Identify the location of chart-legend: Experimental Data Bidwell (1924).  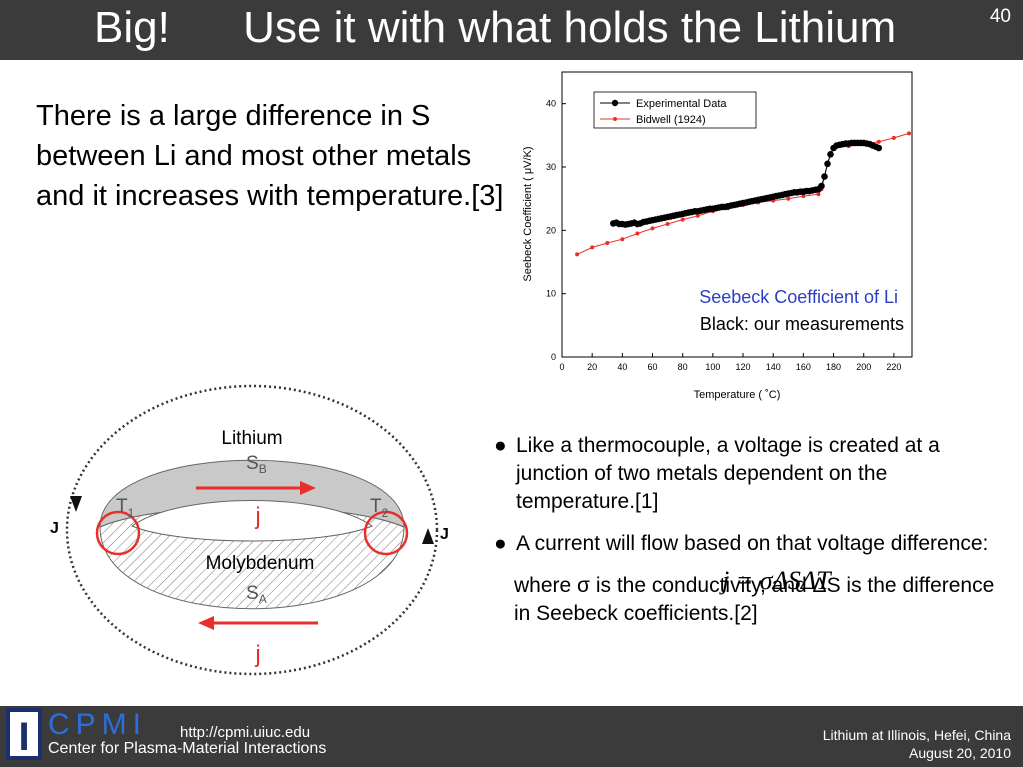
(675, 110).